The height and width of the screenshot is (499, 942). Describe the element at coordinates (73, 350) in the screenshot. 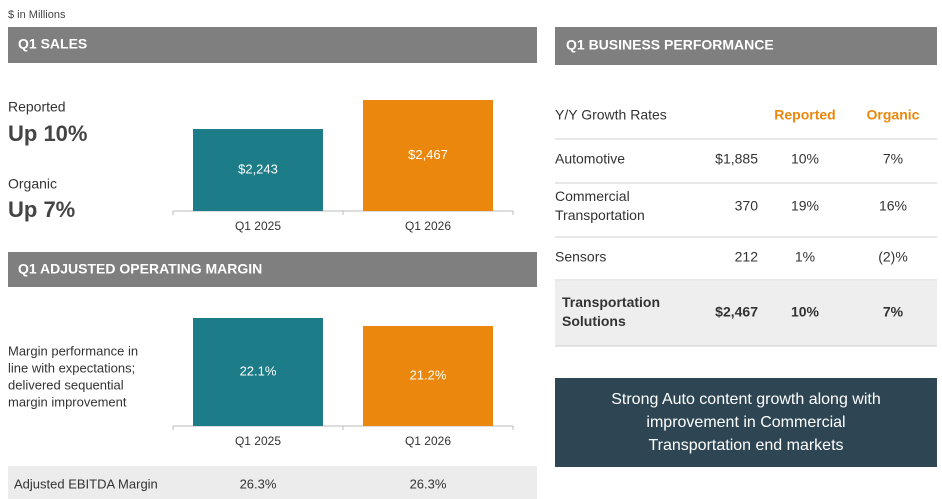

I see `annotation: Margin performance in` at that location.